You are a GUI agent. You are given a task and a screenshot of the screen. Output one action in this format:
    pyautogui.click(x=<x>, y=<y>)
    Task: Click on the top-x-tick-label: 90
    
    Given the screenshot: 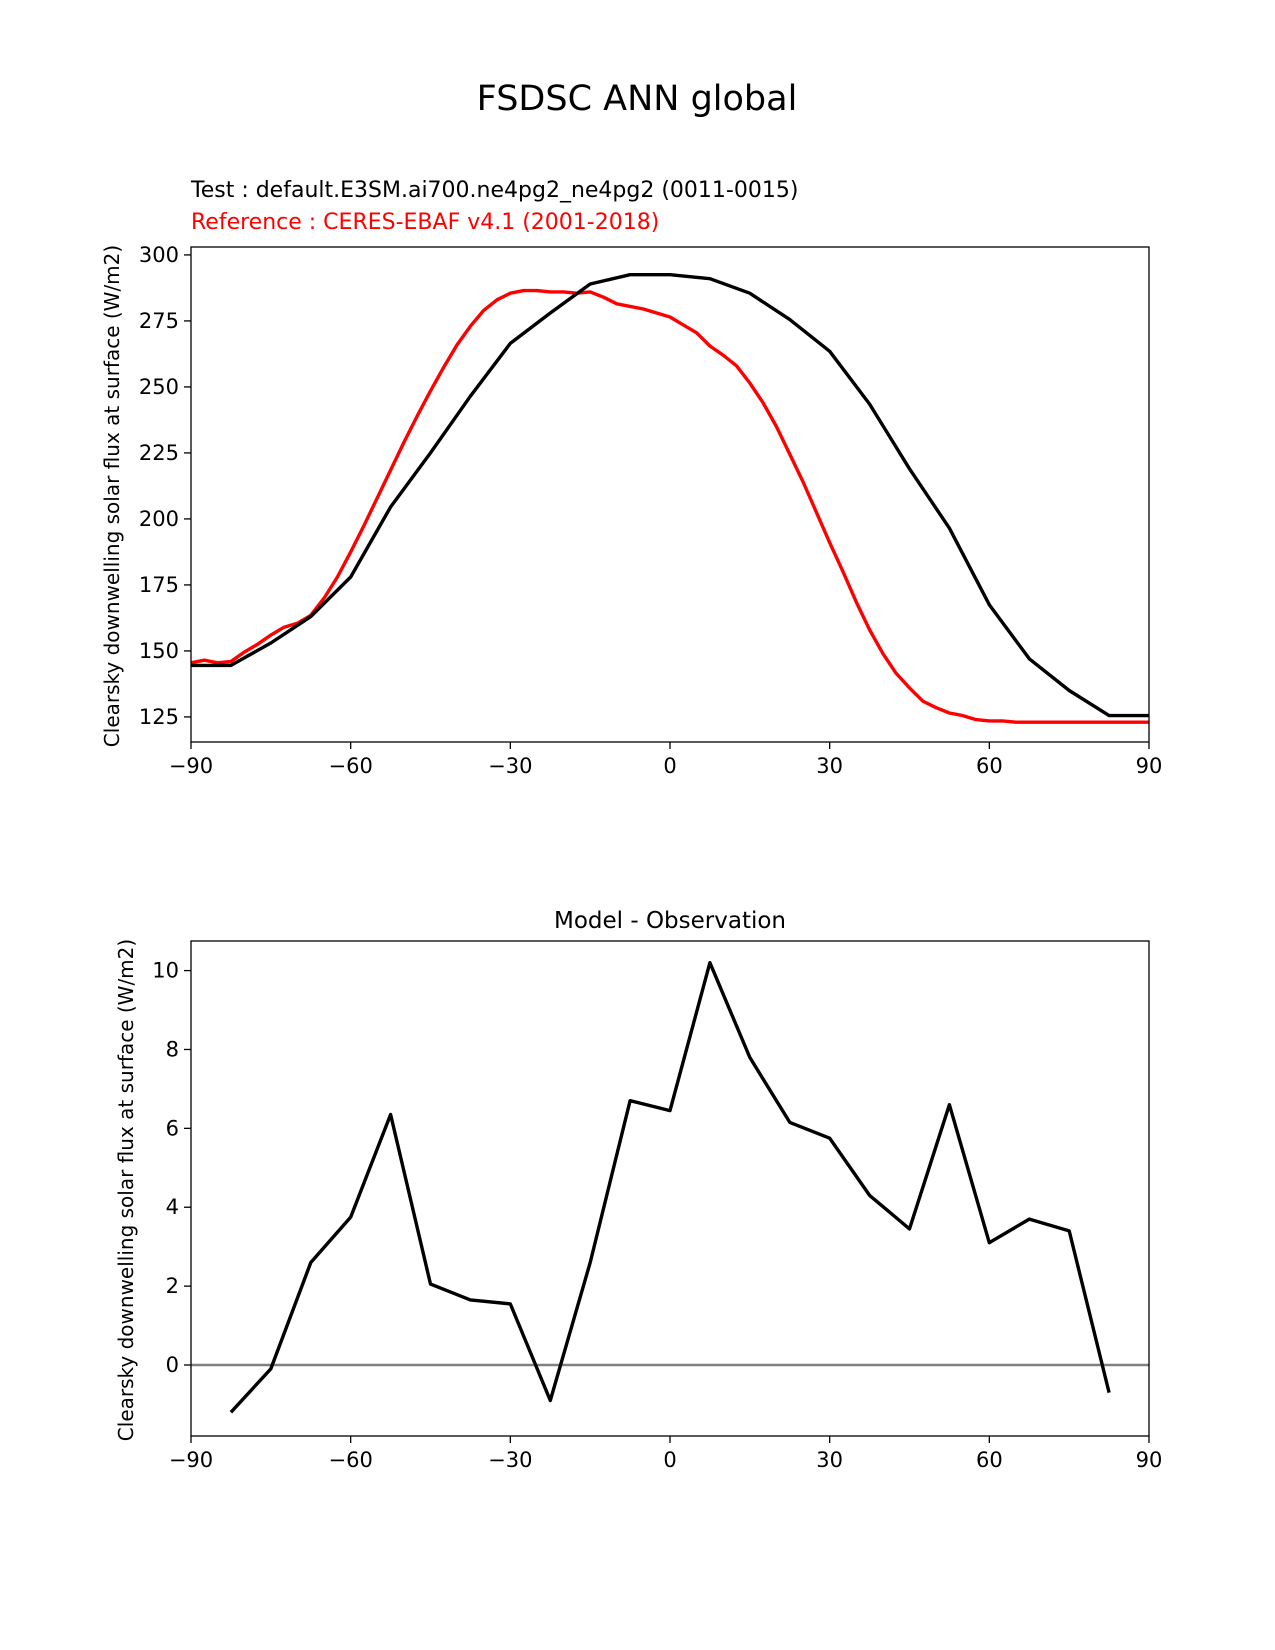 What is the action you would take?
    pyautogui.click(x=1149, y=766)
    